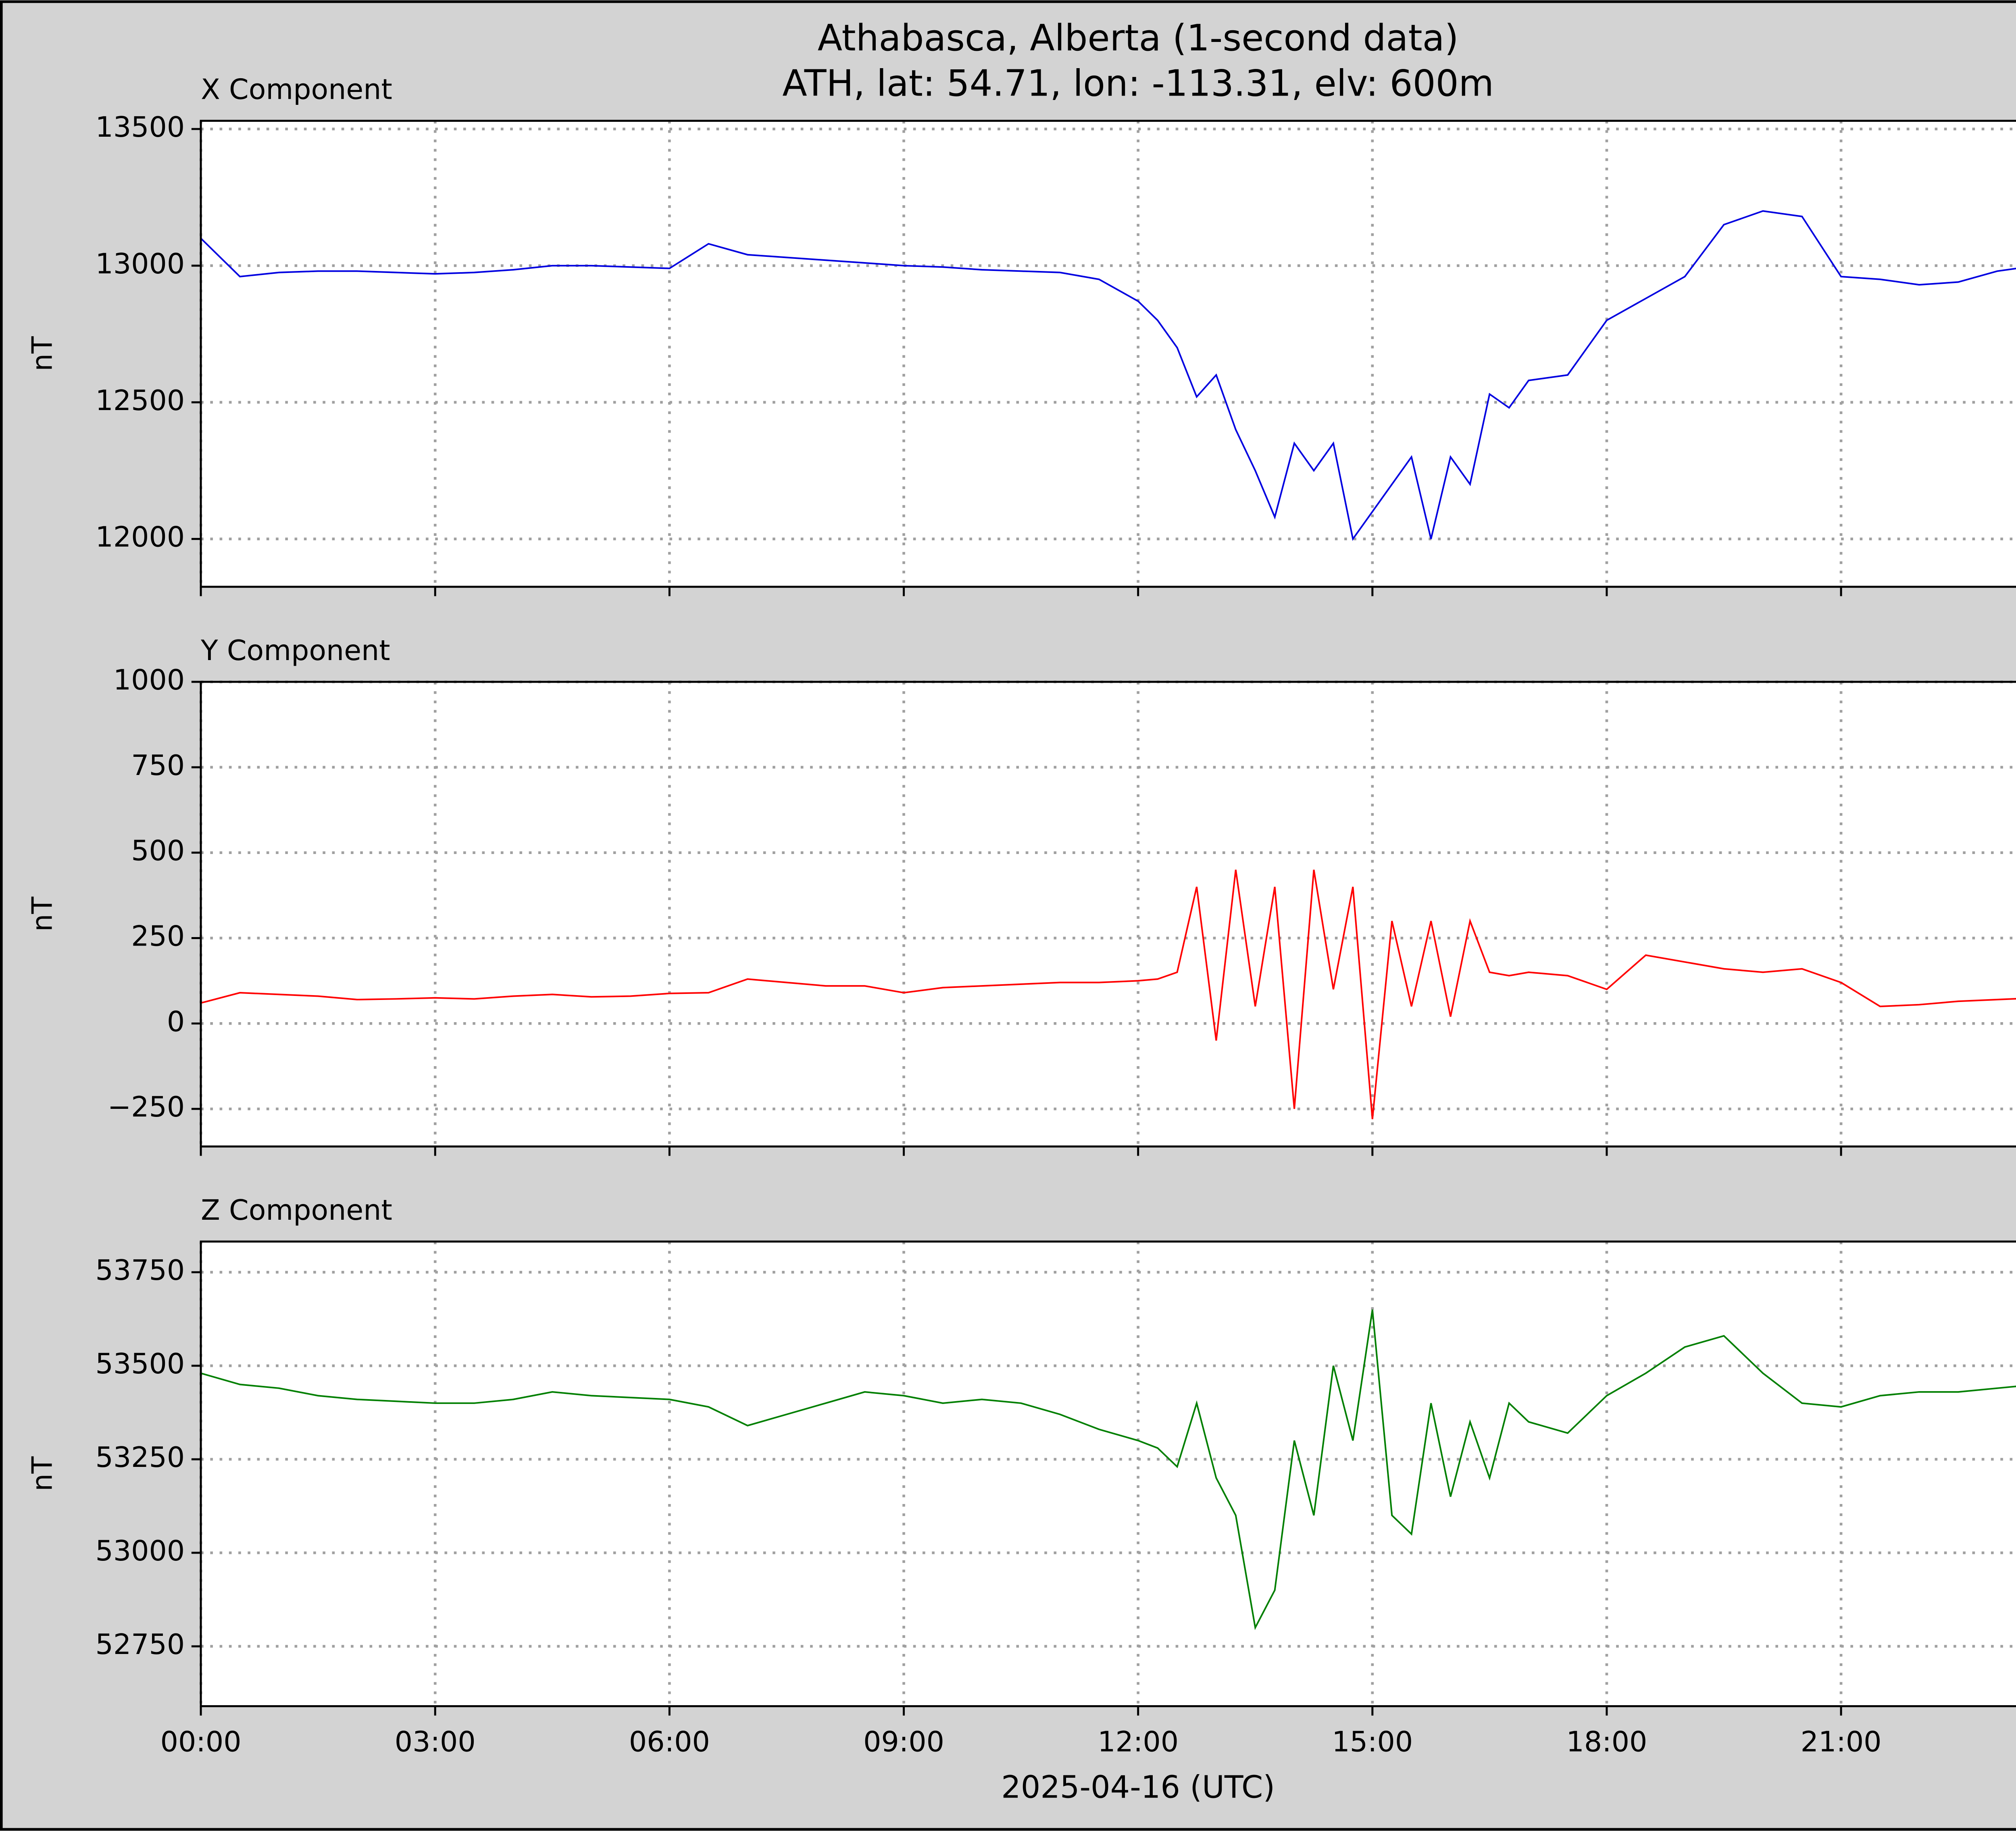 This screenshot has width=2016, height=1831. What do you see at coordinates (1138, 84) in the screenshot?
I see `chart-subtitle: ATH, lat: 54.71, lon: -113.31, elv: 600m` at bounding box center [1138, 84].